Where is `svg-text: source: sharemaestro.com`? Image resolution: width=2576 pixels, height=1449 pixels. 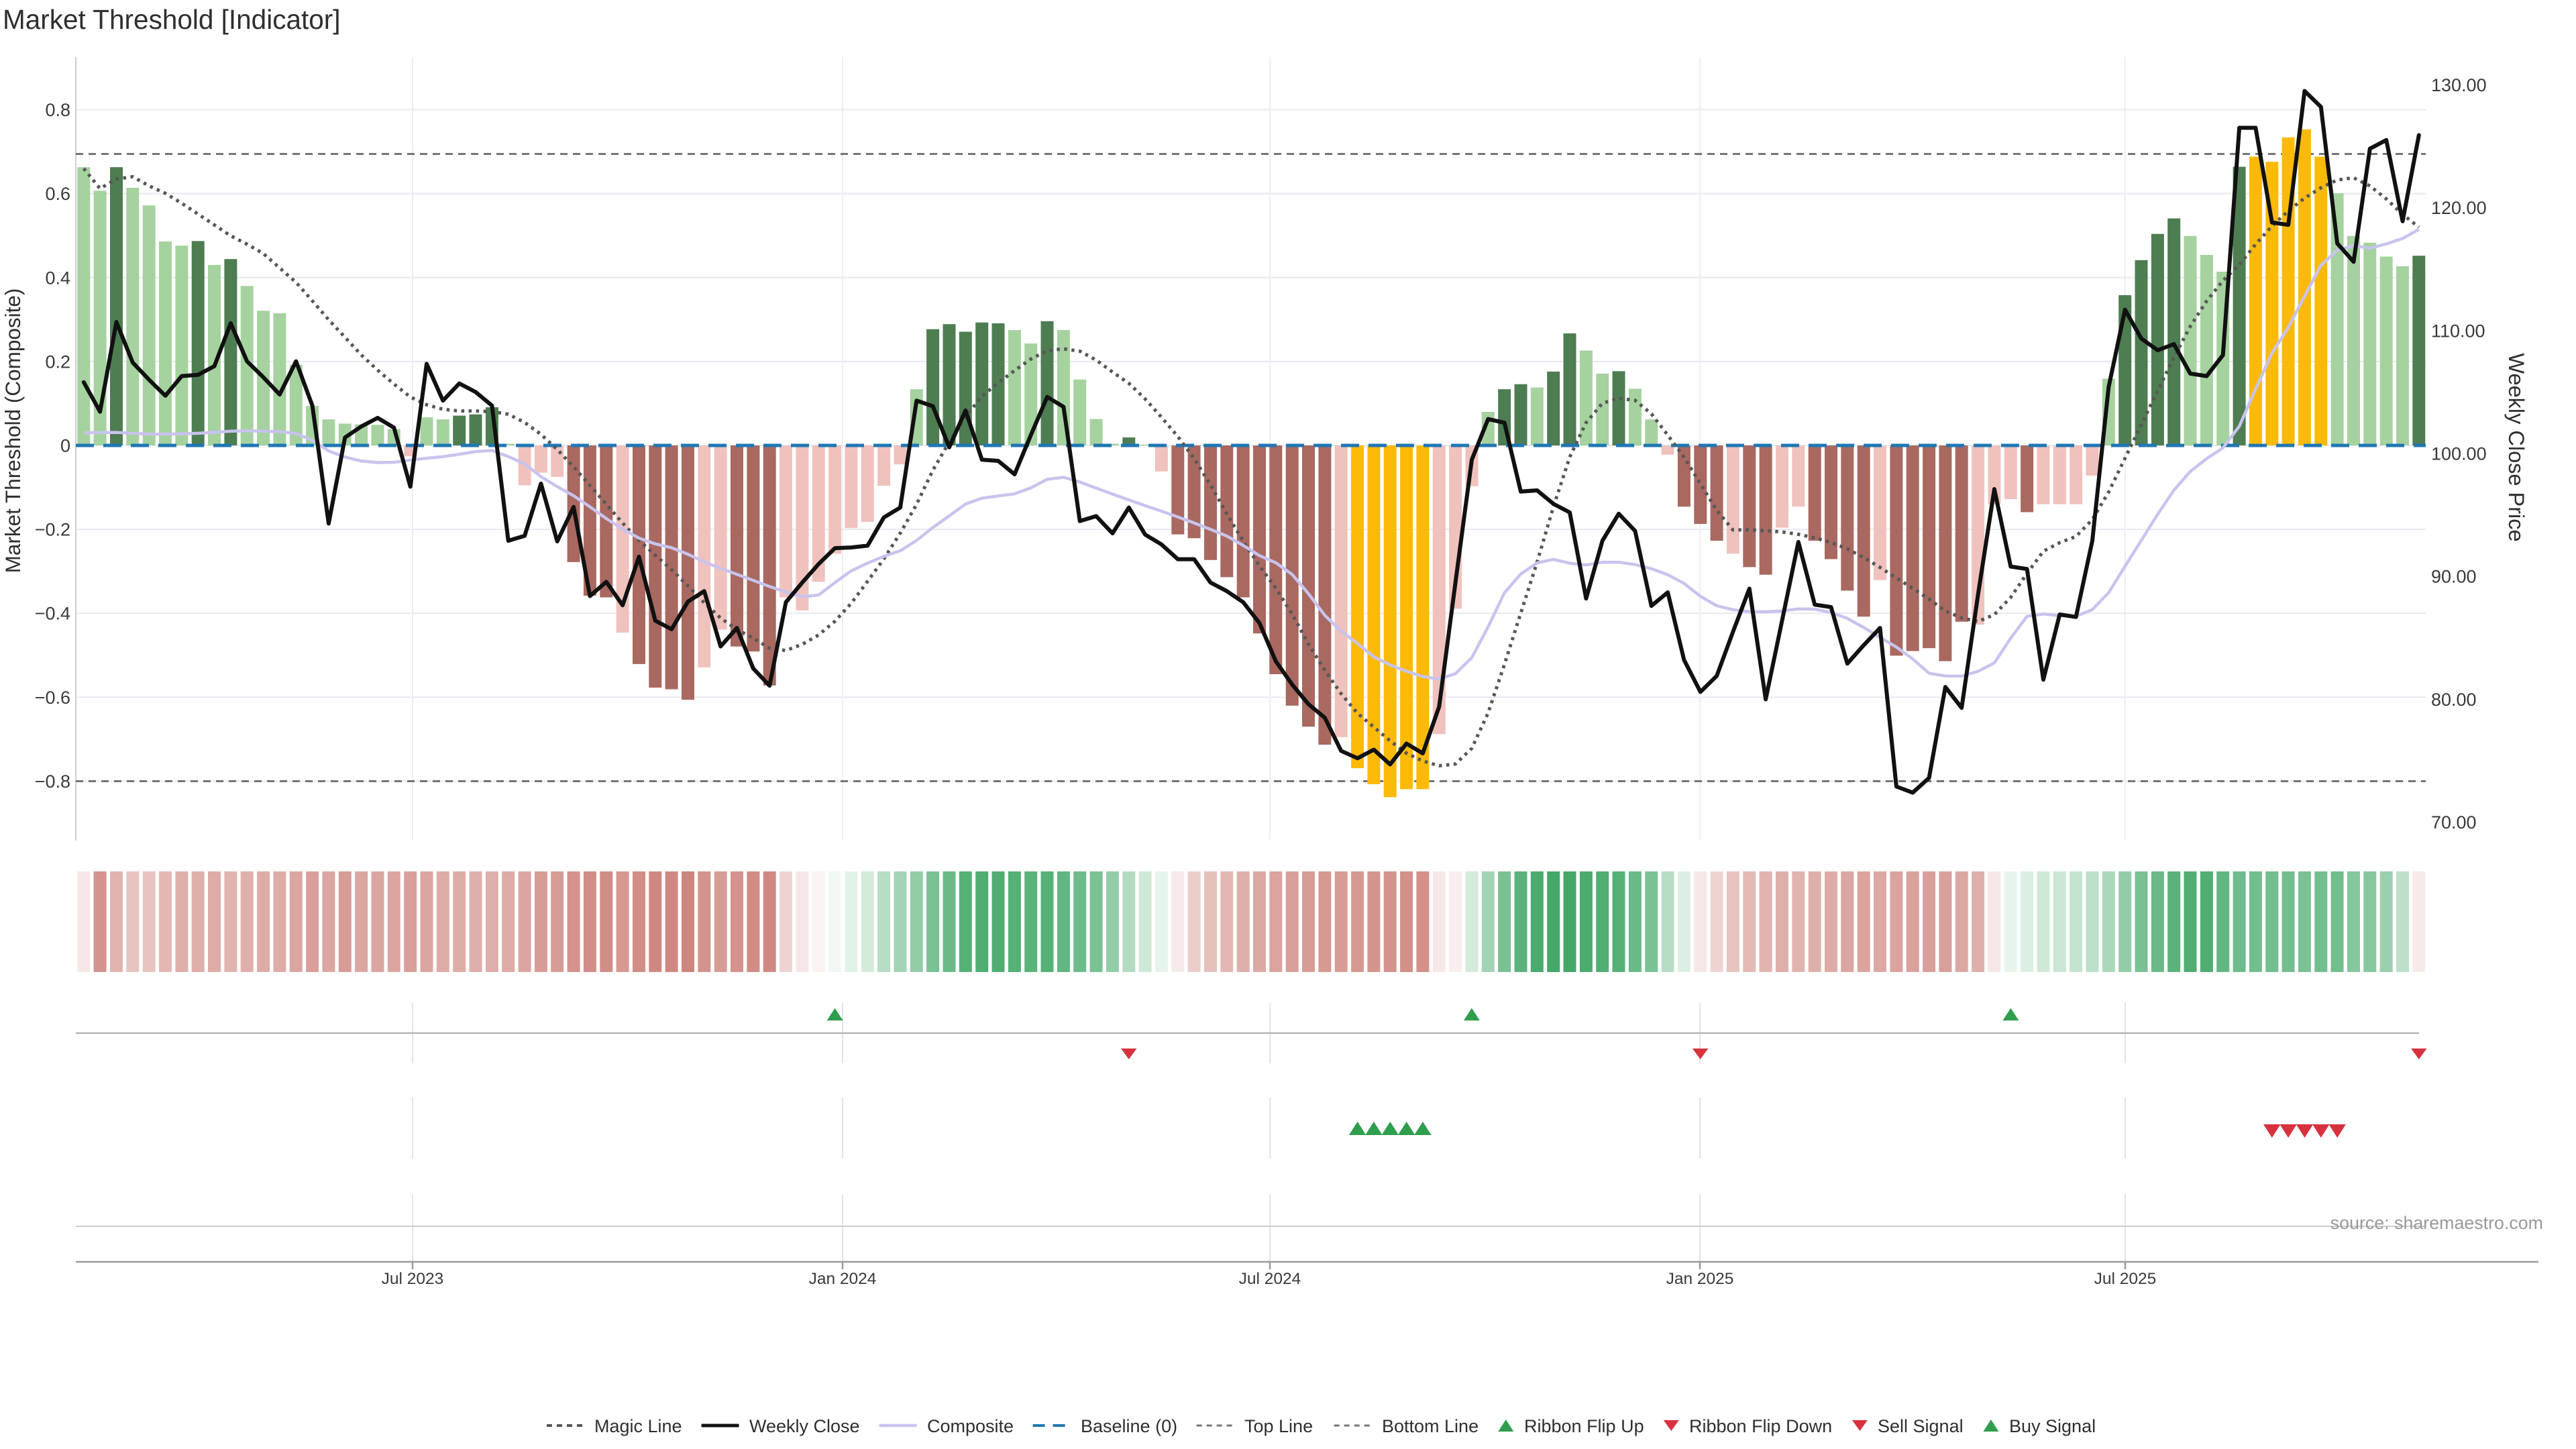
svg-text: source: sharemaestro.com is located at coordinates (2436, 1223).